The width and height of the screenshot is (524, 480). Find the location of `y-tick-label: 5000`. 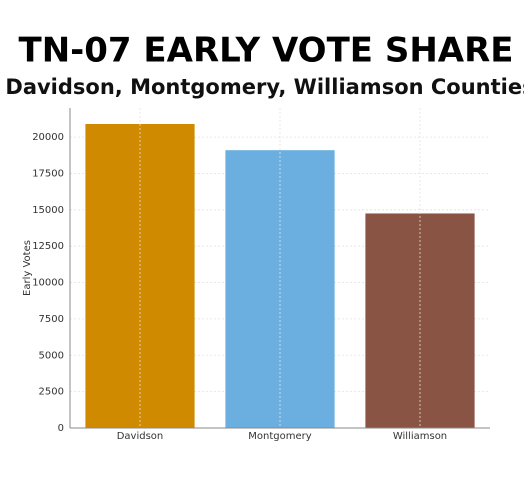

y-tick-label: 5000 is located at coordinates (51, 355).